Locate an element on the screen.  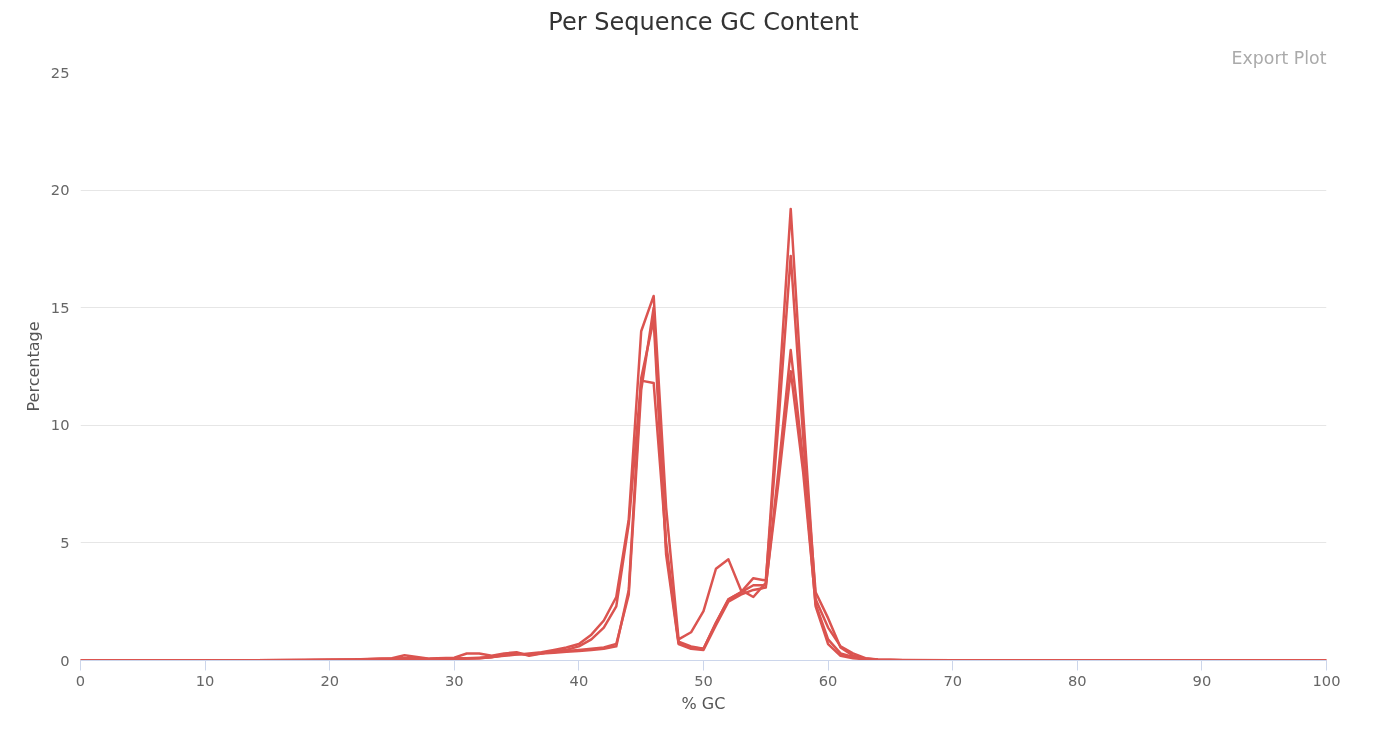
x-tick-label: 70 is located at coordinates (953, 680).